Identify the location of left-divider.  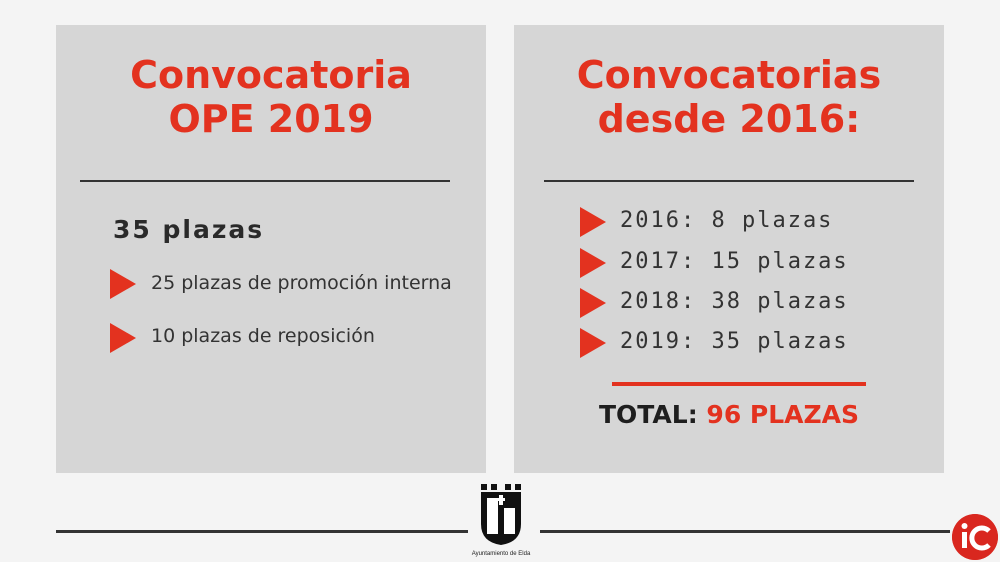
(265, 181).